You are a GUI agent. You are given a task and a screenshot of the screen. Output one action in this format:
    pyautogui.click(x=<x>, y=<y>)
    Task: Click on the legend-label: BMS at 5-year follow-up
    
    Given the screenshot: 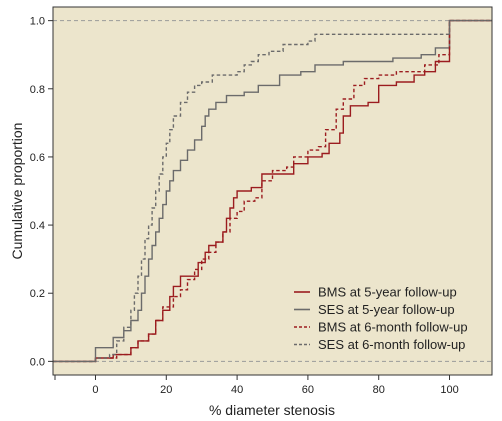 What is the action you would take?
    pyautogui.click(x=387, y=292)
    